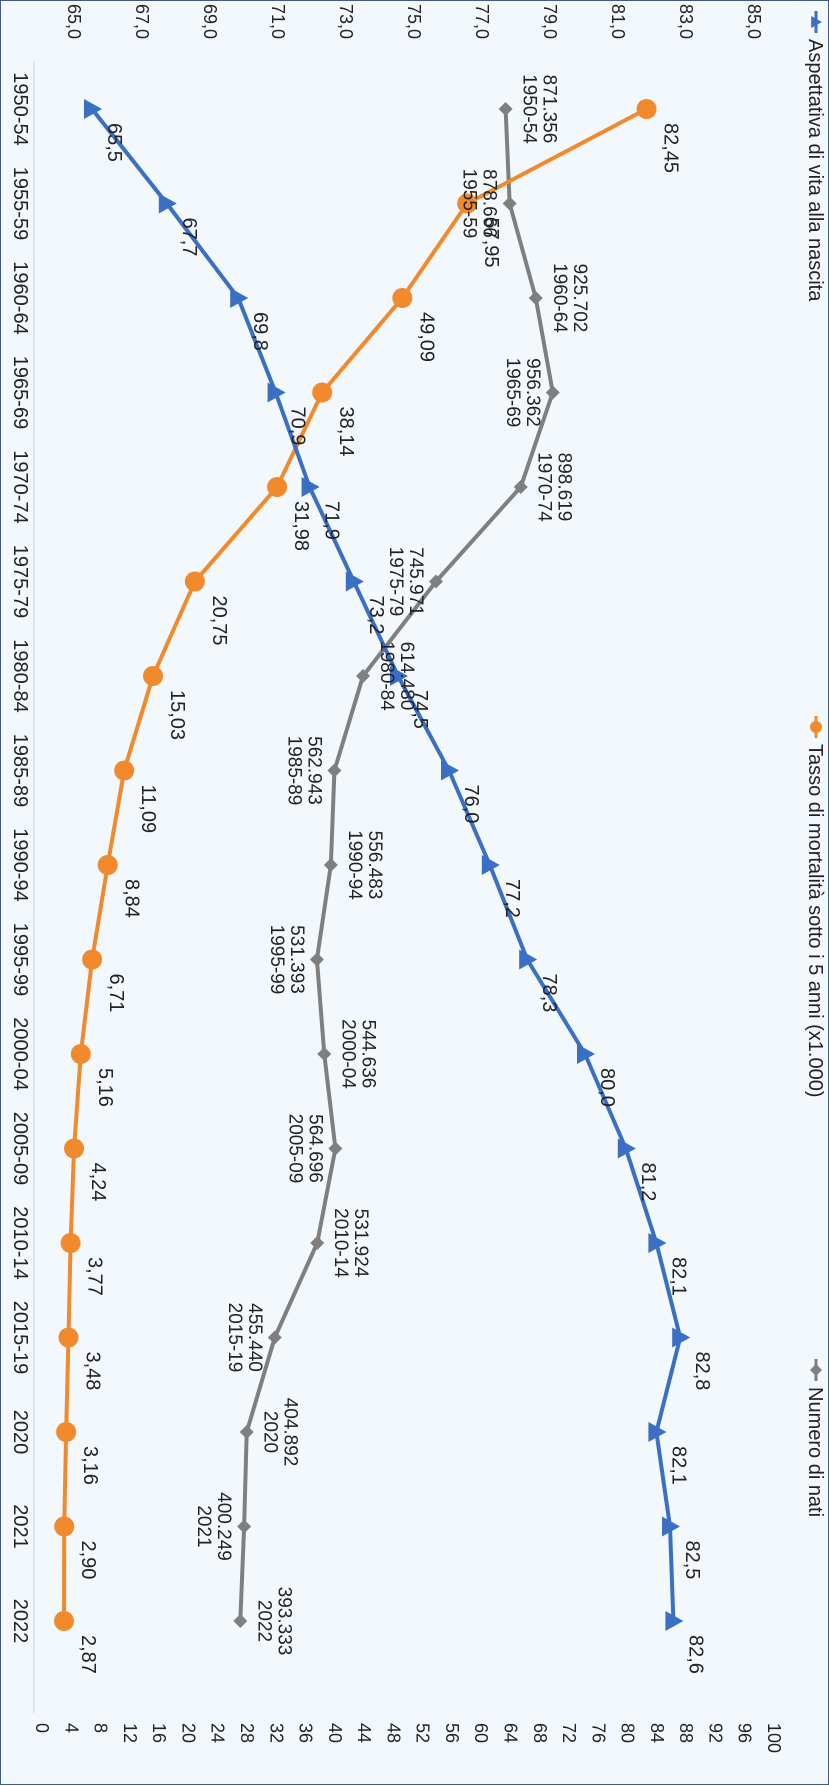  I want to click on right-axis-tick-label: 28, so click(247, 1733).